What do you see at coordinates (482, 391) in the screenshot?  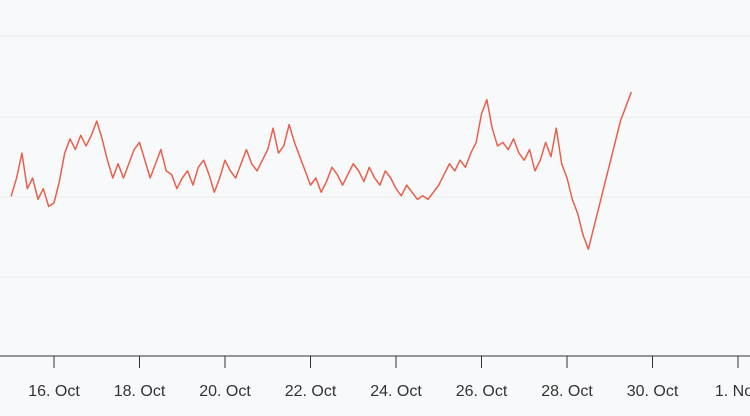 I see `x-tick-label-6: 26. Oct` at bounding box center [482, 391].